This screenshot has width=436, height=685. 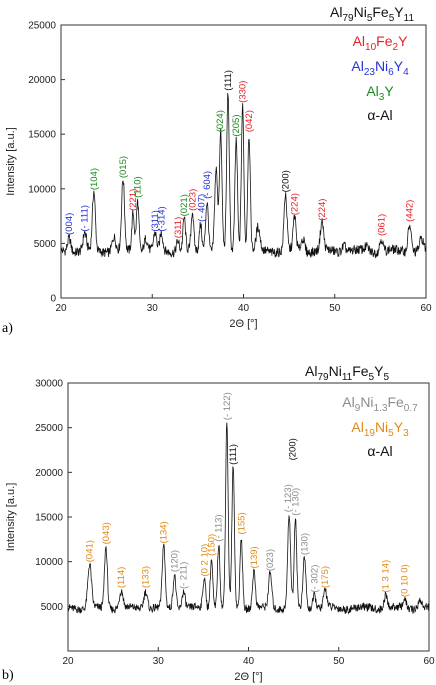 I want to click on chart-title: Al79Ni5Fe5Y11, so click(x=372, y=14).